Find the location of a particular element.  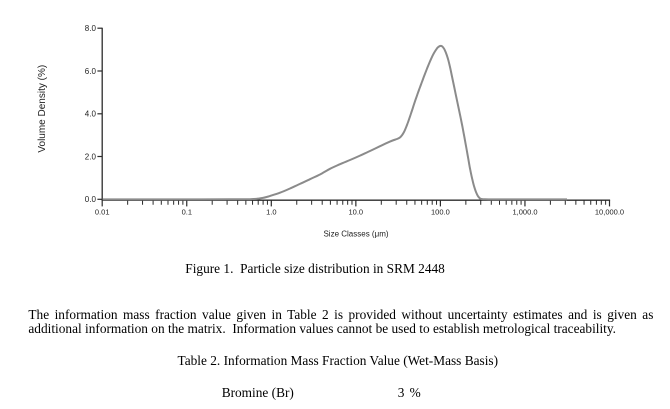

svg-text: 10,000.0 is located at coordinates (609, 212).